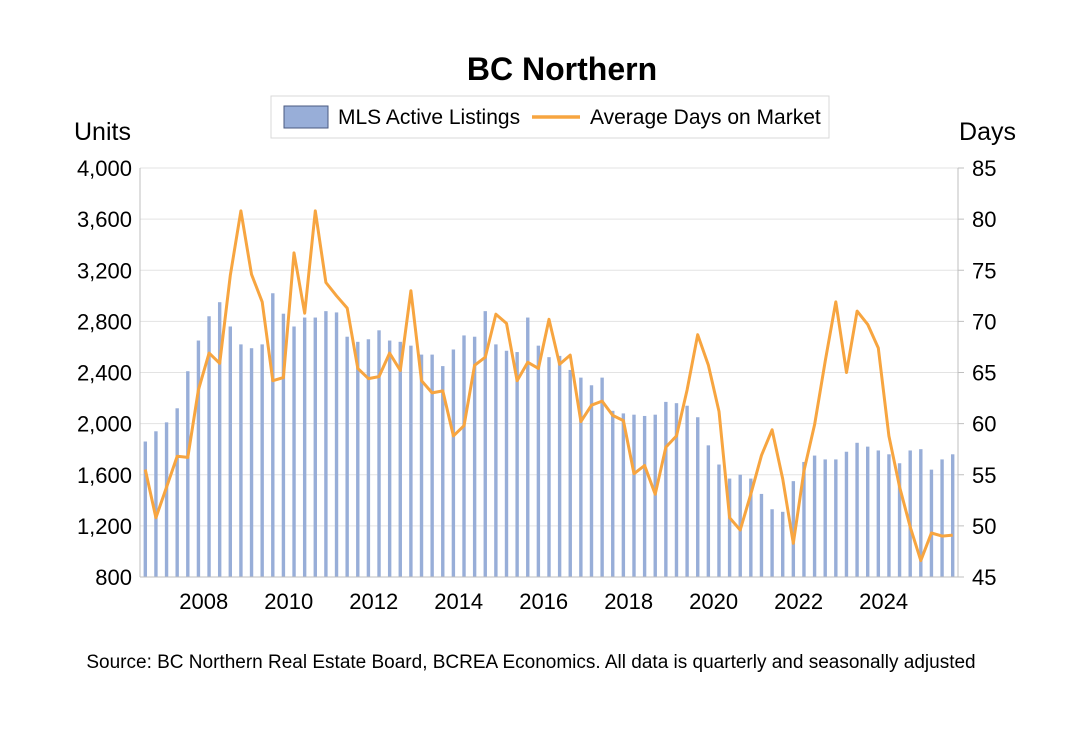 Image resolution: width=1072 pixels, height=731 pixels. I want to click on y-axis-label-right: Days, so click(987, 132).